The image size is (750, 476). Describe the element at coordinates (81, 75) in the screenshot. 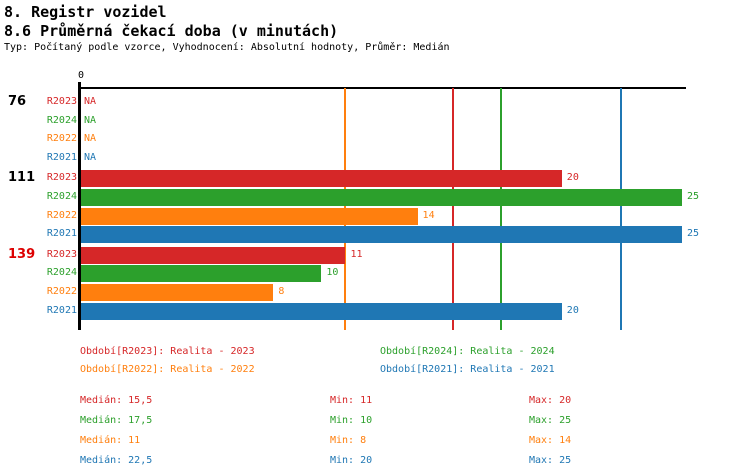

I see `axis-zero-label: 0` at that location.